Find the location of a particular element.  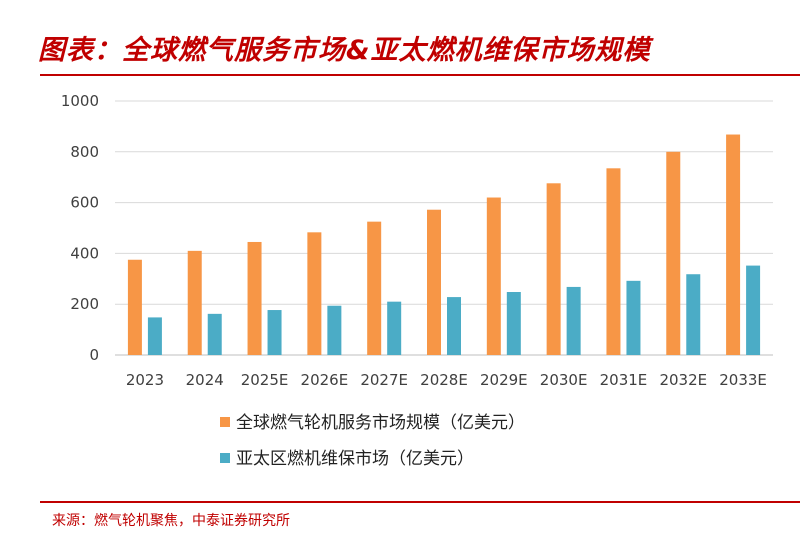

footer-divider is located at coordinates (420, 502).